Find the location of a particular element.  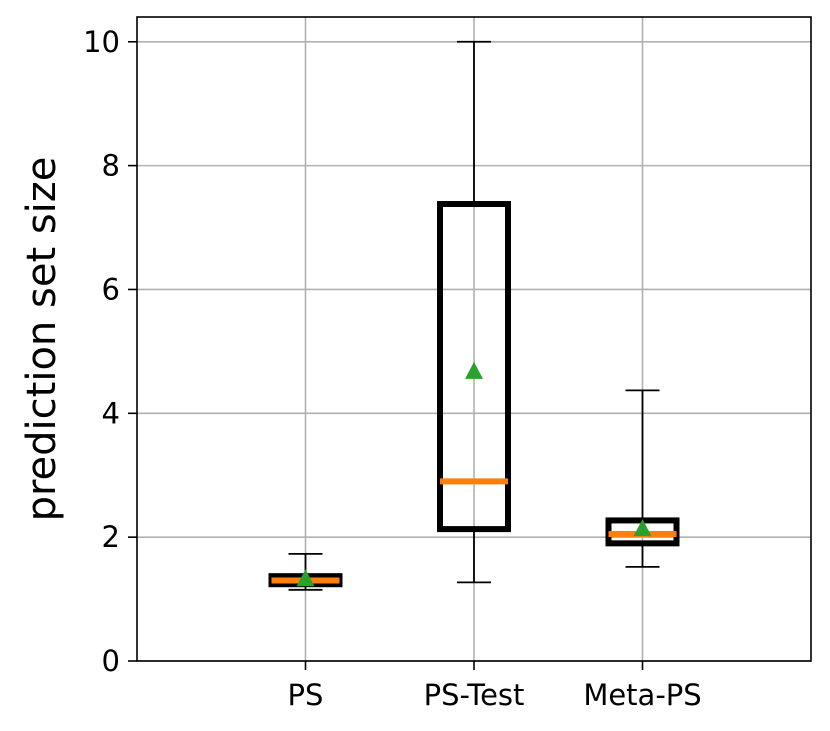

y-tick-label: 2 is located at coordinates (111, 537).